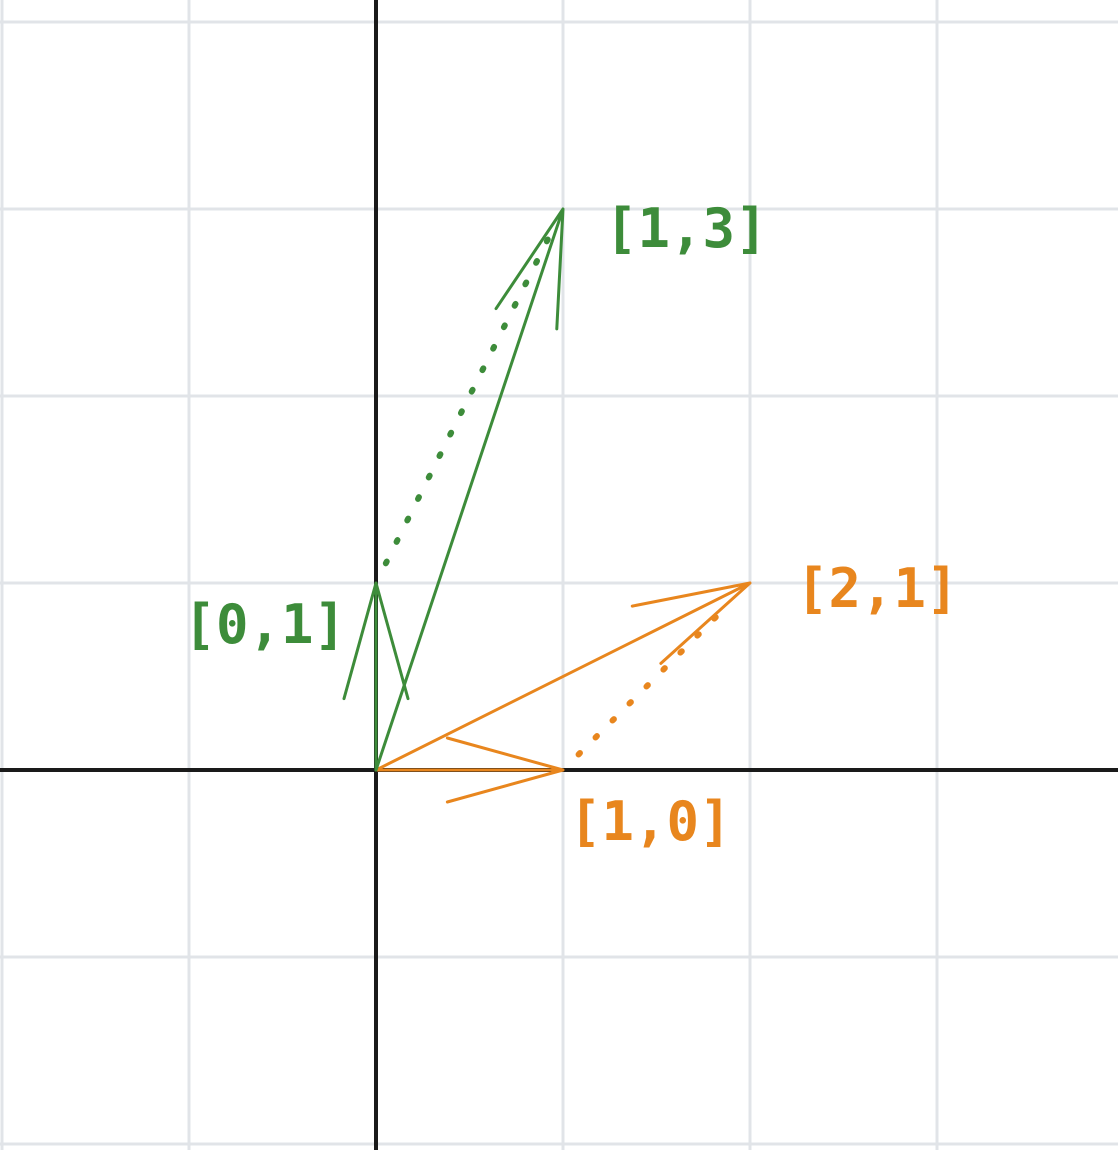 Image resolution: width=1118 pixels, height=1150 pixels. I want to click on vector-label-e1: [1,0], so click(650, 821).